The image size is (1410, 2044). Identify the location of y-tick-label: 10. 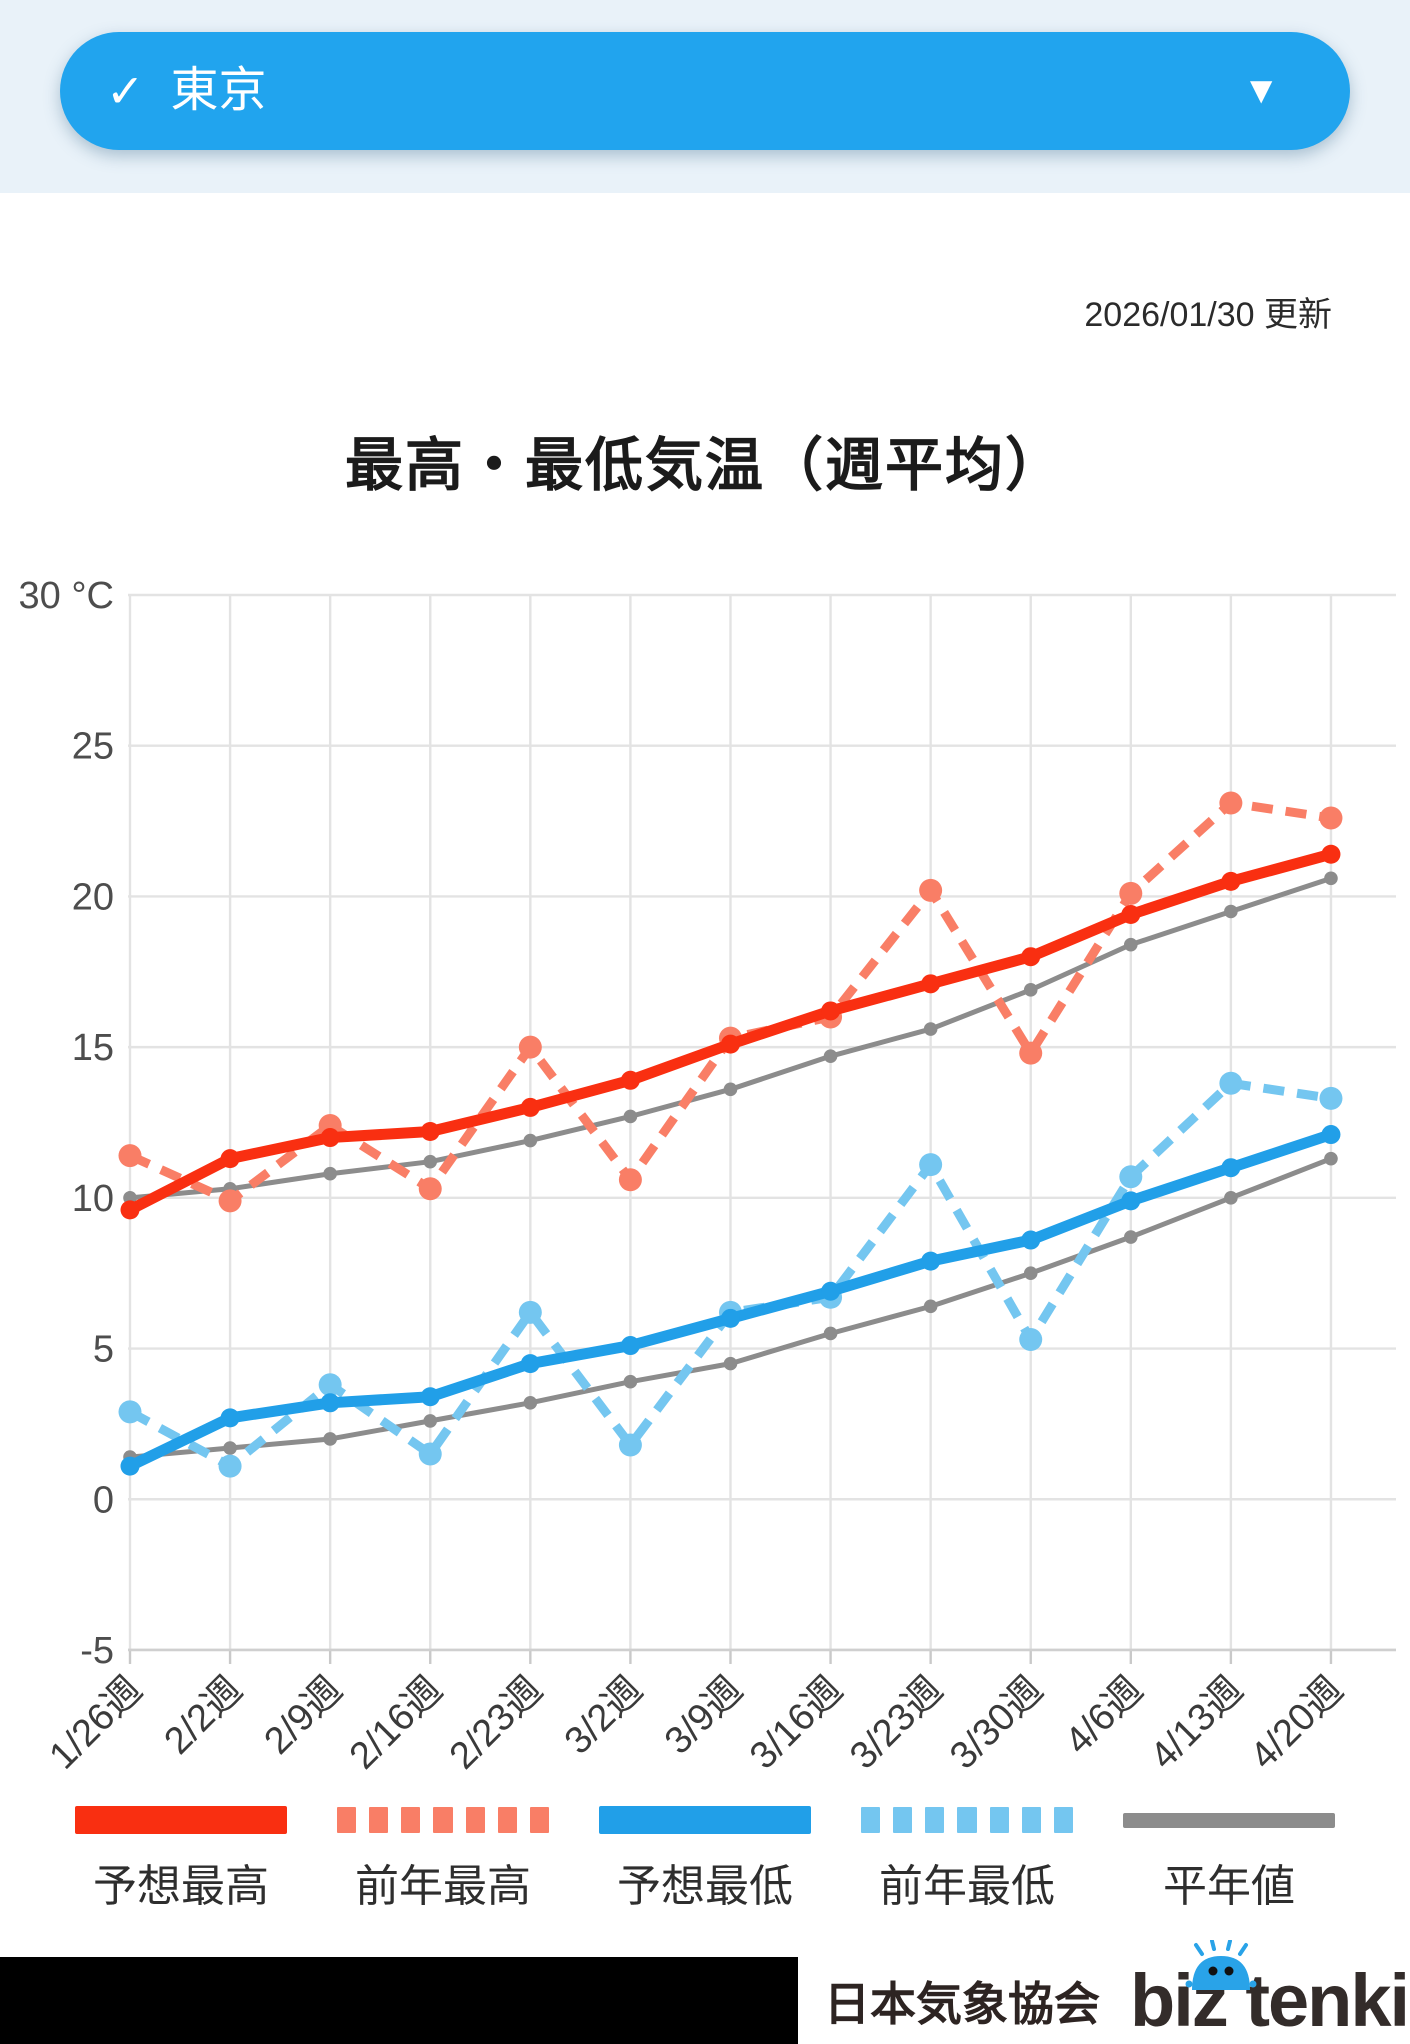
(93, 1199).